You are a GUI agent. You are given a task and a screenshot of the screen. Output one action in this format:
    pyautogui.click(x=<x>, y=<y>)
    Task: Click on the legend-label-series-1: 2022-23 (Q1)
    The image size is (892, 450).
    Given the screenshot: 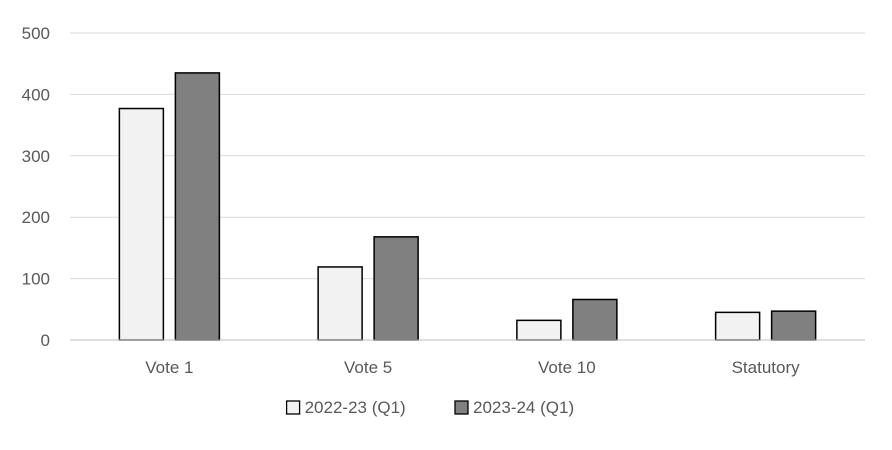 What is the action you would take?
    pyautogui.click(x=355, y=407)
    